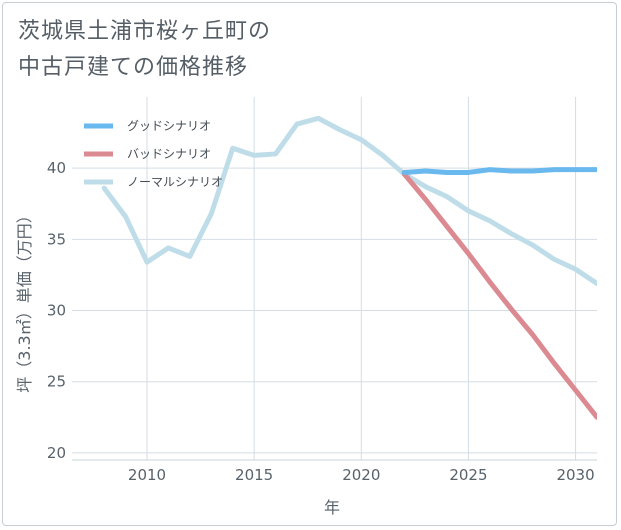 The width and height of the screenshot is (621, 530). I want to click on y-tick-labels: 20 25 30 35 40, so click(56, 310).